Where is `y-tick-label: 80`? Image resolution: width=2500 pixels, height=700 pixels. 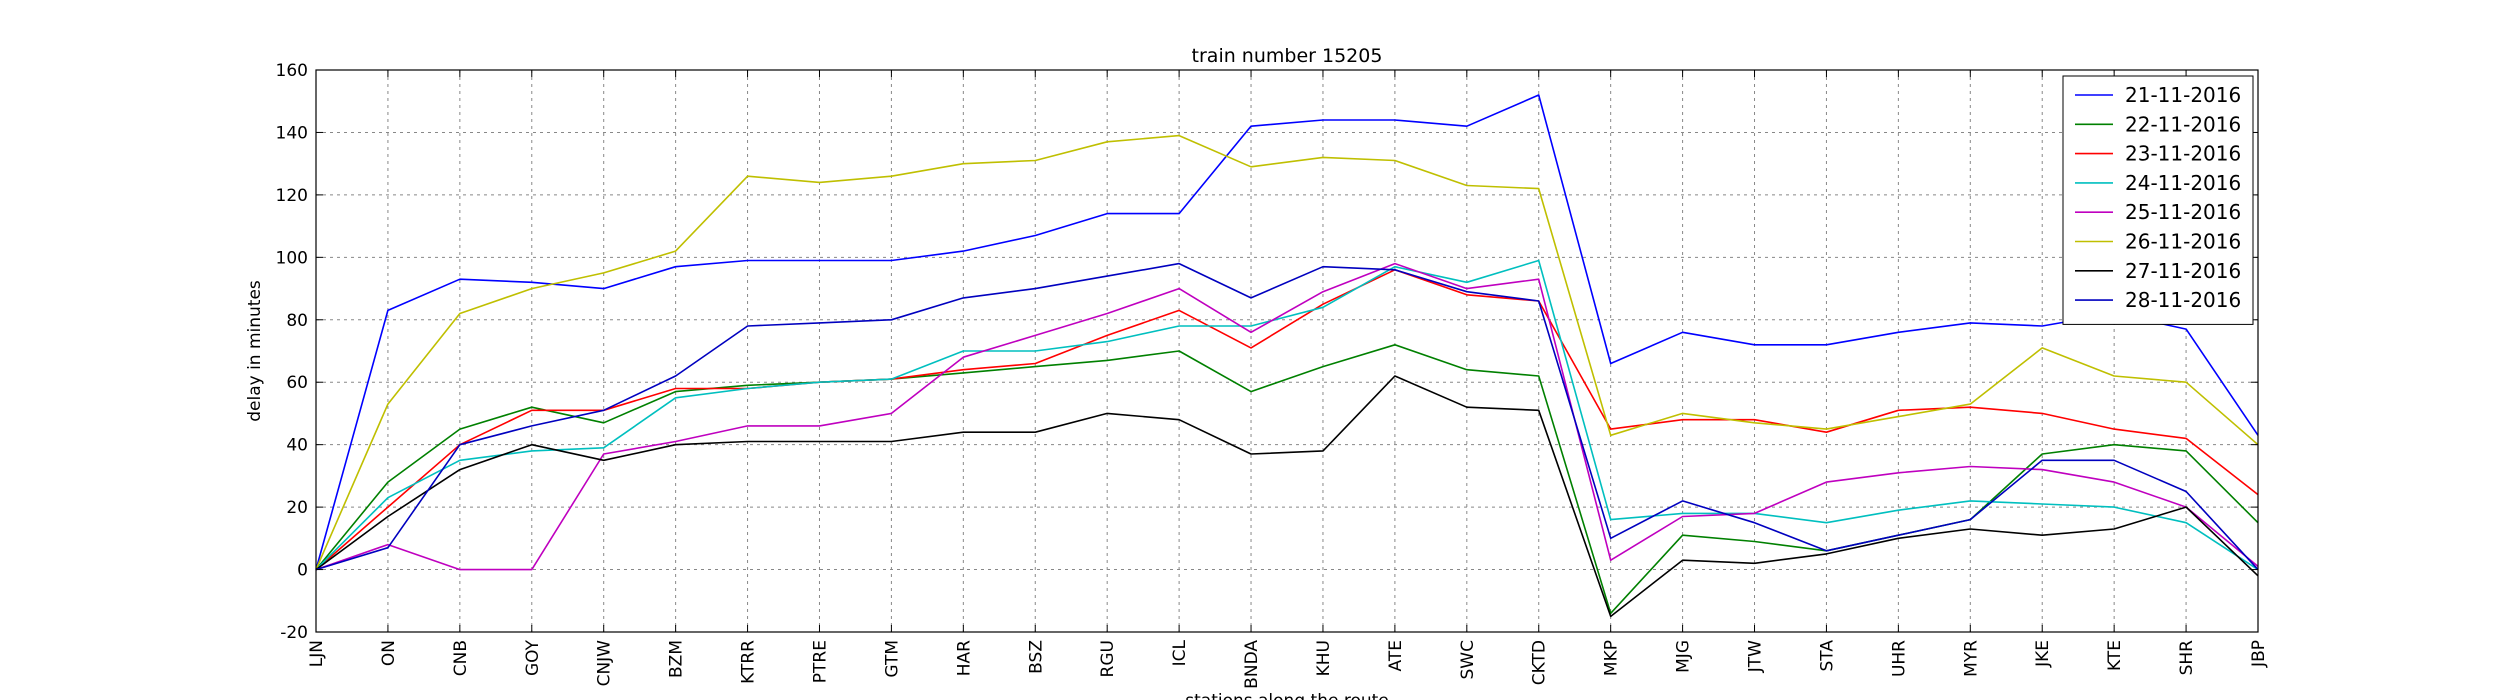 y-tick-label: 80 is located at coordinates (297, 321).